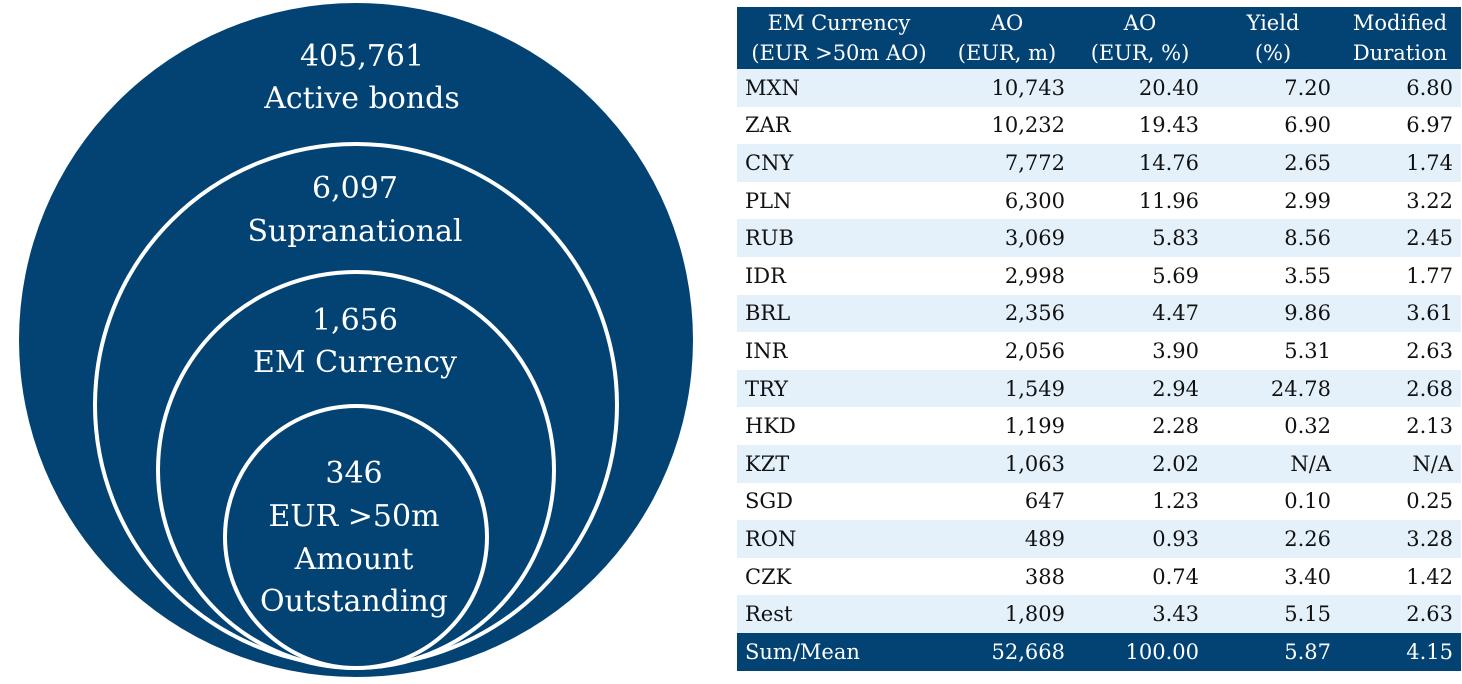 This screenshot has width=1462, height=684. I want to click on cell-currency: RON, so click(839, 539).